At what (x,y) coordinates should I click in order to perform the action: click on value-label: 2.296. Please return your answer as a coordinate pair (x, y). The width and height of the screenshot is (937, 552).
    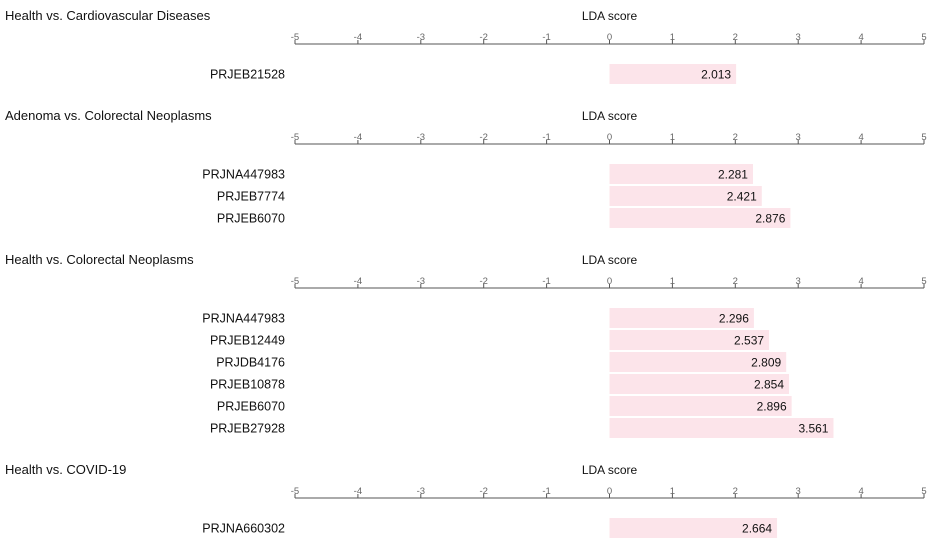
    Looking at the image, I should click on (734, 319).